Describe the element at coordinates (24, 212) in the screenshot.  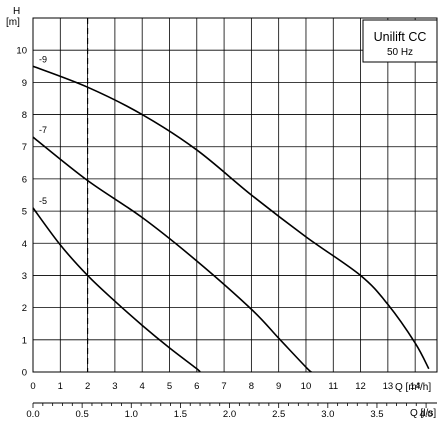
I see `y-tick-label: 5` at that location.